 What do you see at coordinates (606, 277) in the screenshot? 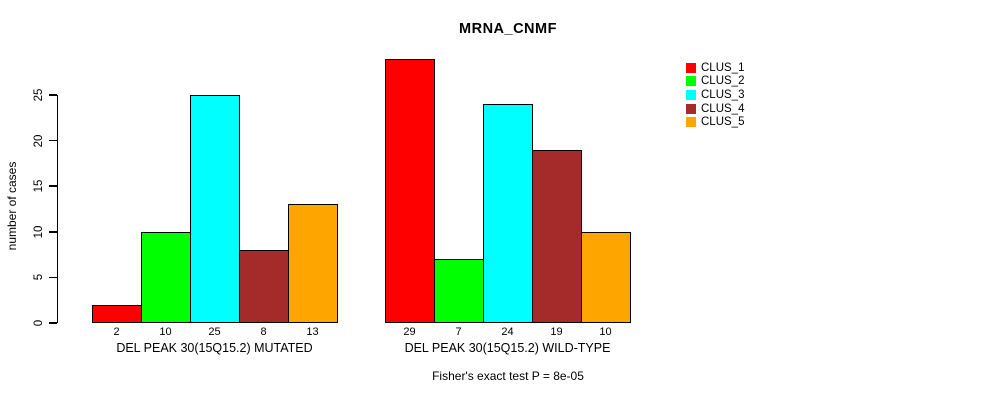
I see `bar-clus_5-wildtype` at bounding box center [606, 277].